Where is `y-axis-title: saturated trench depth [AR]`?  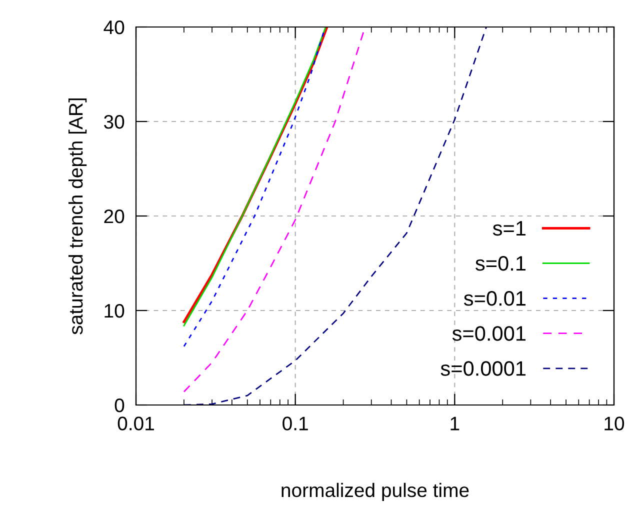
y-axis-title: saturated trench depth [AR] is located at coordinates (77, 216).